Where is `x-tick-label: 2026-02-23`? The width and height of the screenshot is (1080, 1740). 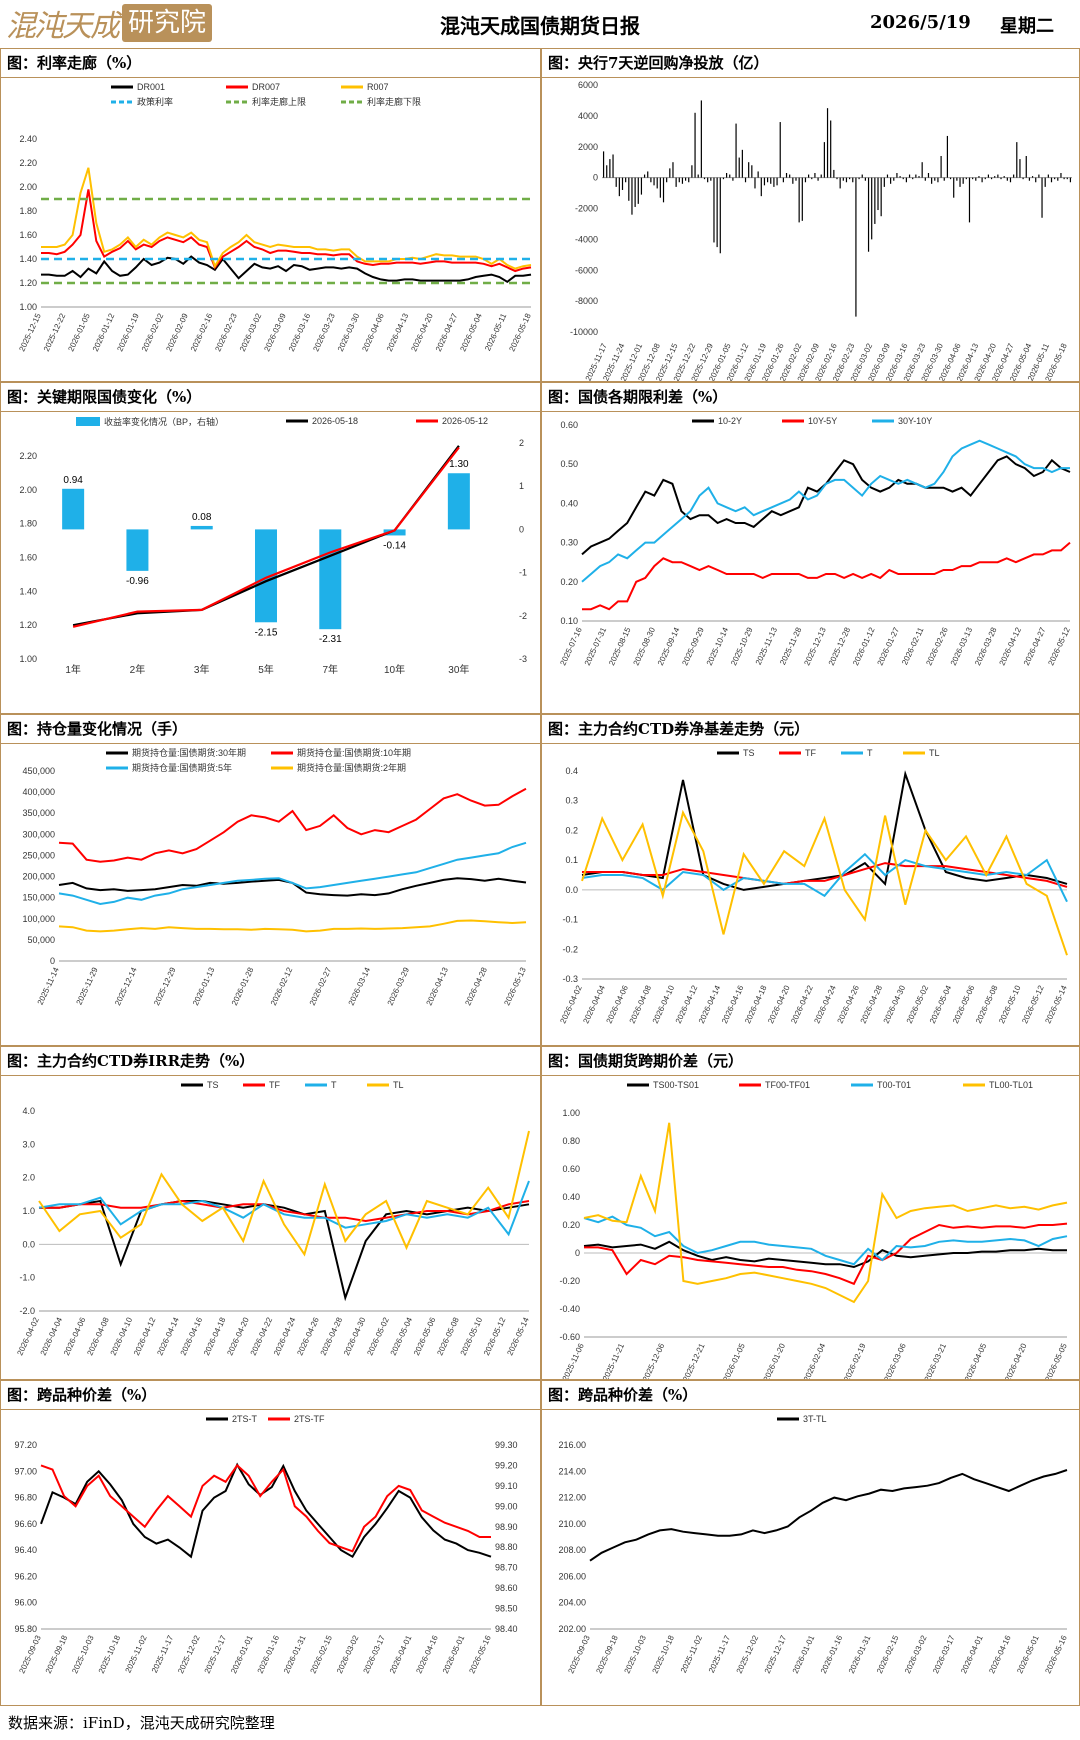
x-tick-label: 2026-02-23 is located at coordinates (226, 332).